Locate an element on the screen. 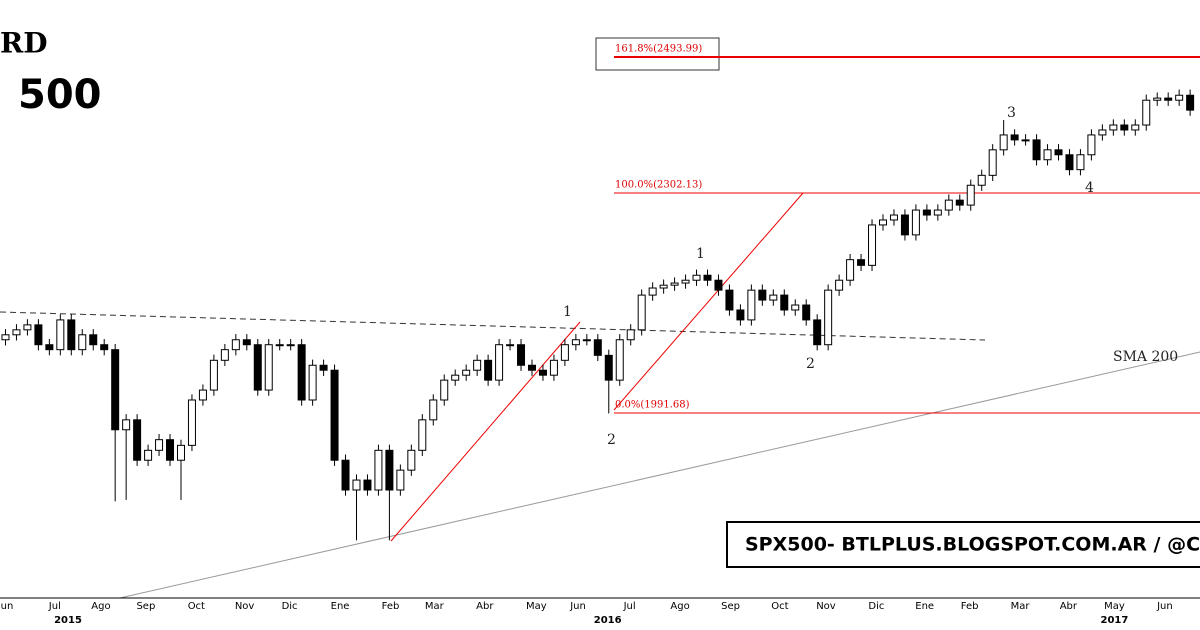 This screenshot has width=1200, height=630. x-tick-label: Sep is located at coordinates (145, 606).